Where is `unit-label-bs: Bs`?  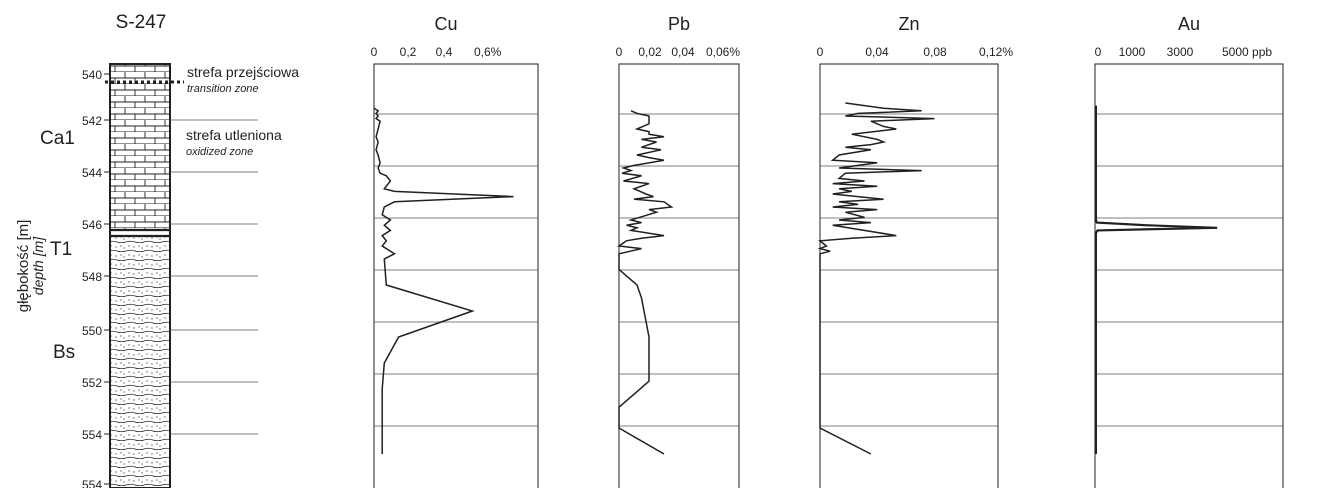
unit-label-bs: Bs is located at coordinates (64, 352).